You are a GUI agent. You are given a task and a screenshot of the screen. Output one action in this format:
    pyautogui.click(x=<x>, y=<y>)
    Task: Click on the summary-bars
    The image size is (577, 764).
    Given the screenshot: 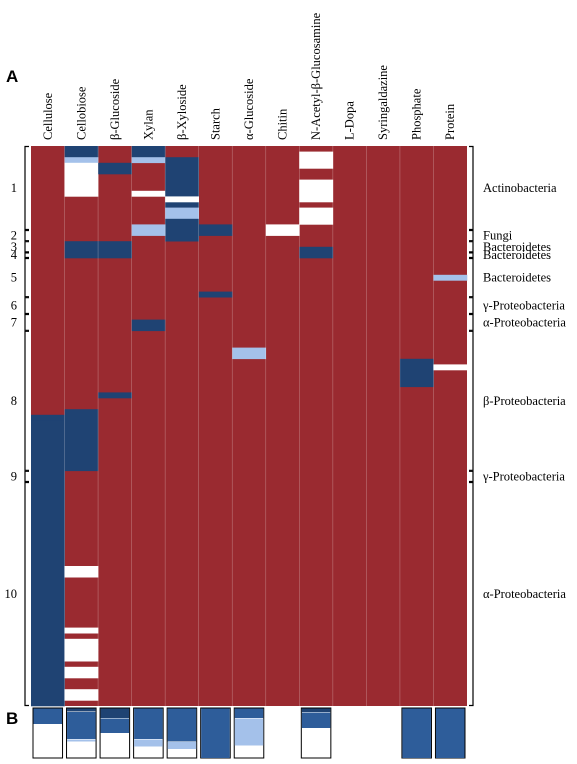 What is the action you would take?
    pyautogui.click(x=249, y=733)
    